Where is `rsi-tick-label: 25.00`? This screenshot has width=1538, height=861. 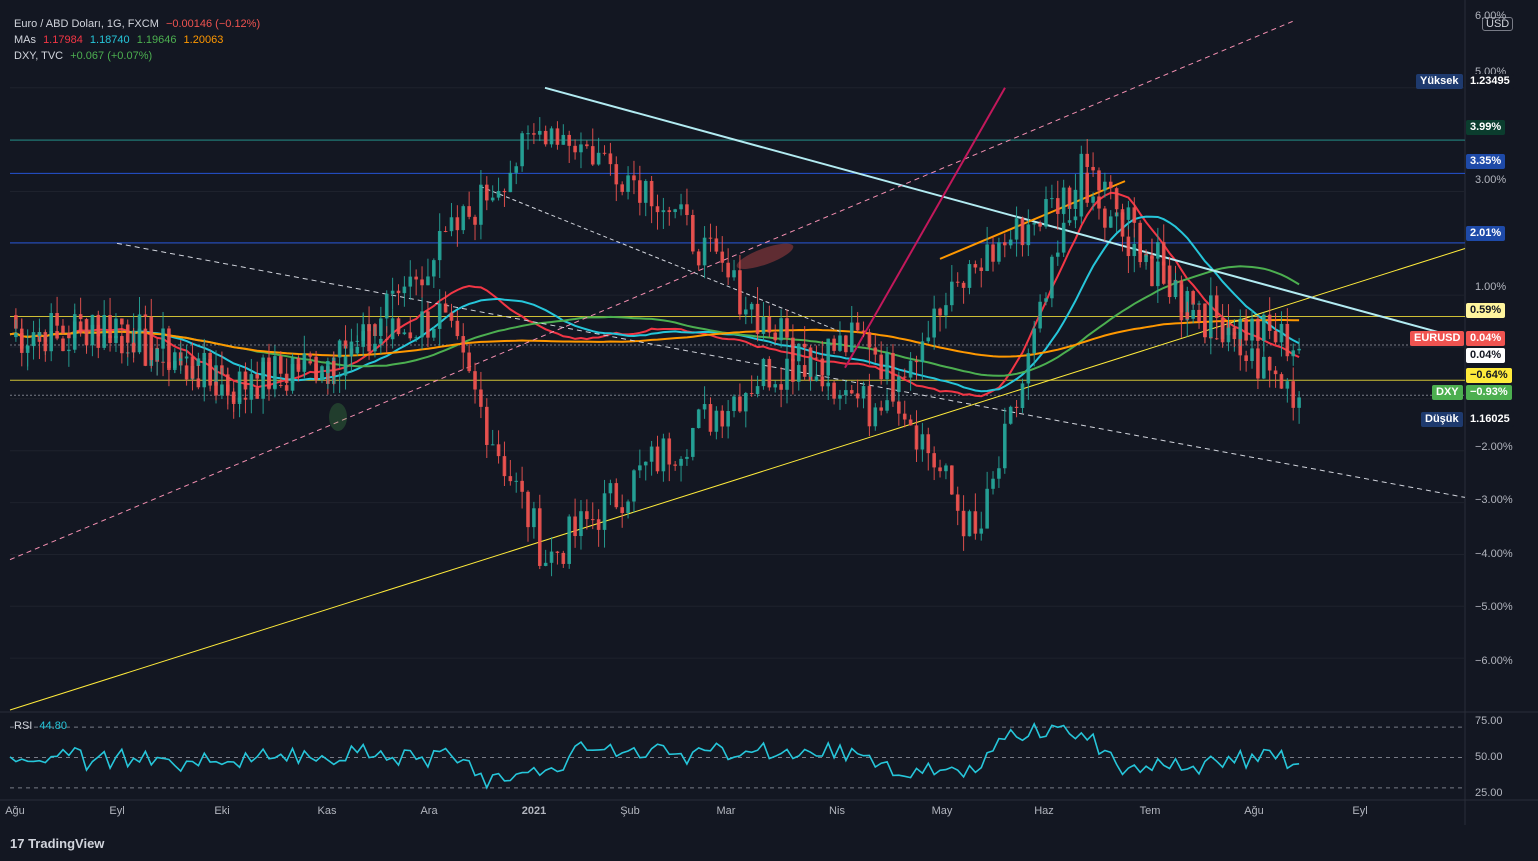 rsi-tick-label: 25.00 is located at coordinates (1489, 793).